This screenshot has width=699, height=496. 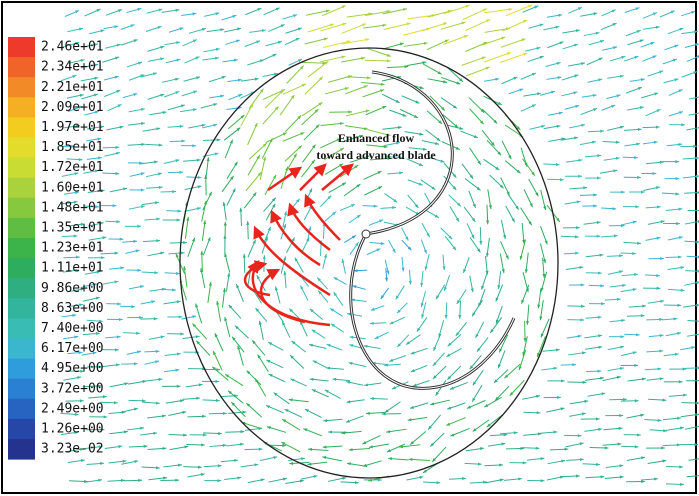 I want to click on colorbar-cell, so click(x=21, y=67).